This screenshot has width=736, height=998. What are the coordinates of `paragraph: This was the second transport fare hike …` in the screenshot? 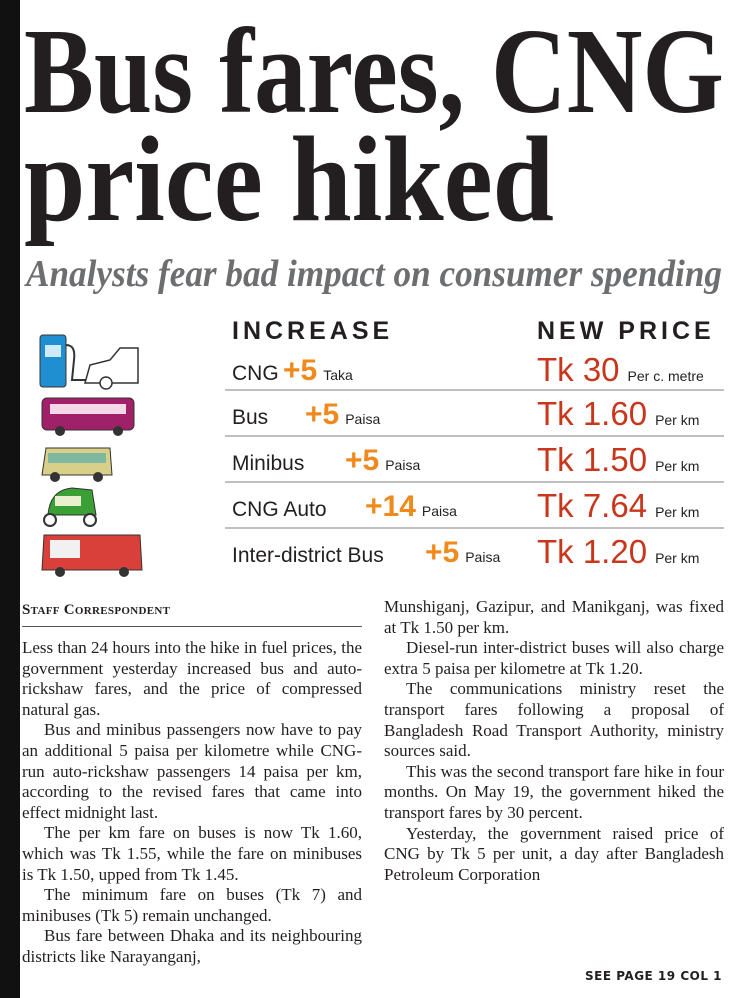 It's located at (554, 791).